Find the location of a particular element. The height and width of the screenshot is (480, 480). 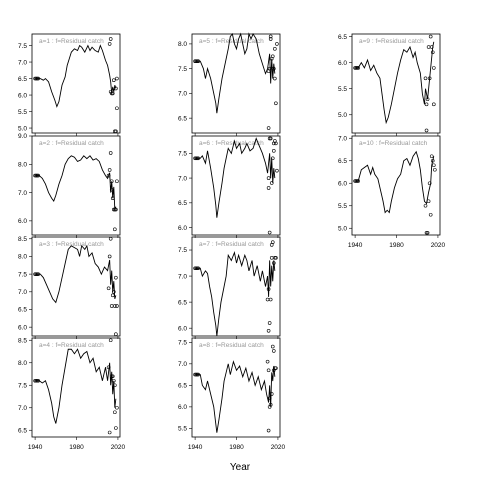

panel-label: a=7 : f=Residual catch is located at coordinates (231, 244).